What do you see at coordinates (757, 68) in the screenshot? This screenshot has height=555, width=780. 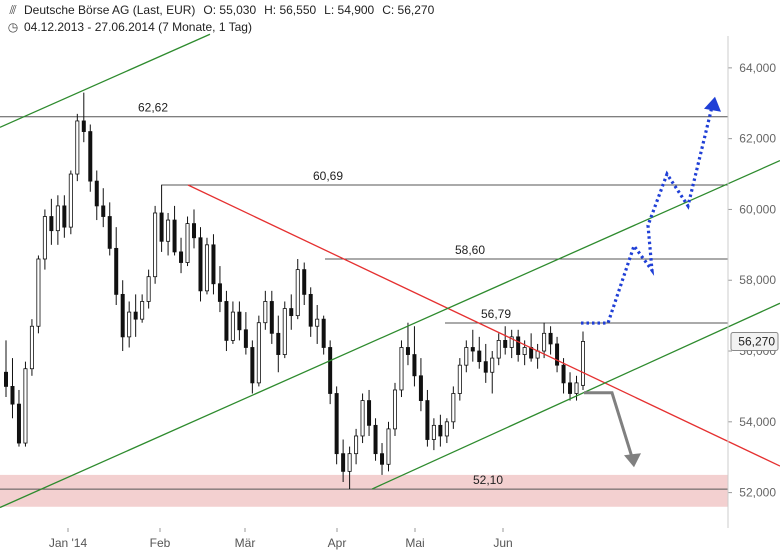 I see `y-tick-label: 64,000` at bounding box center [757, 68].